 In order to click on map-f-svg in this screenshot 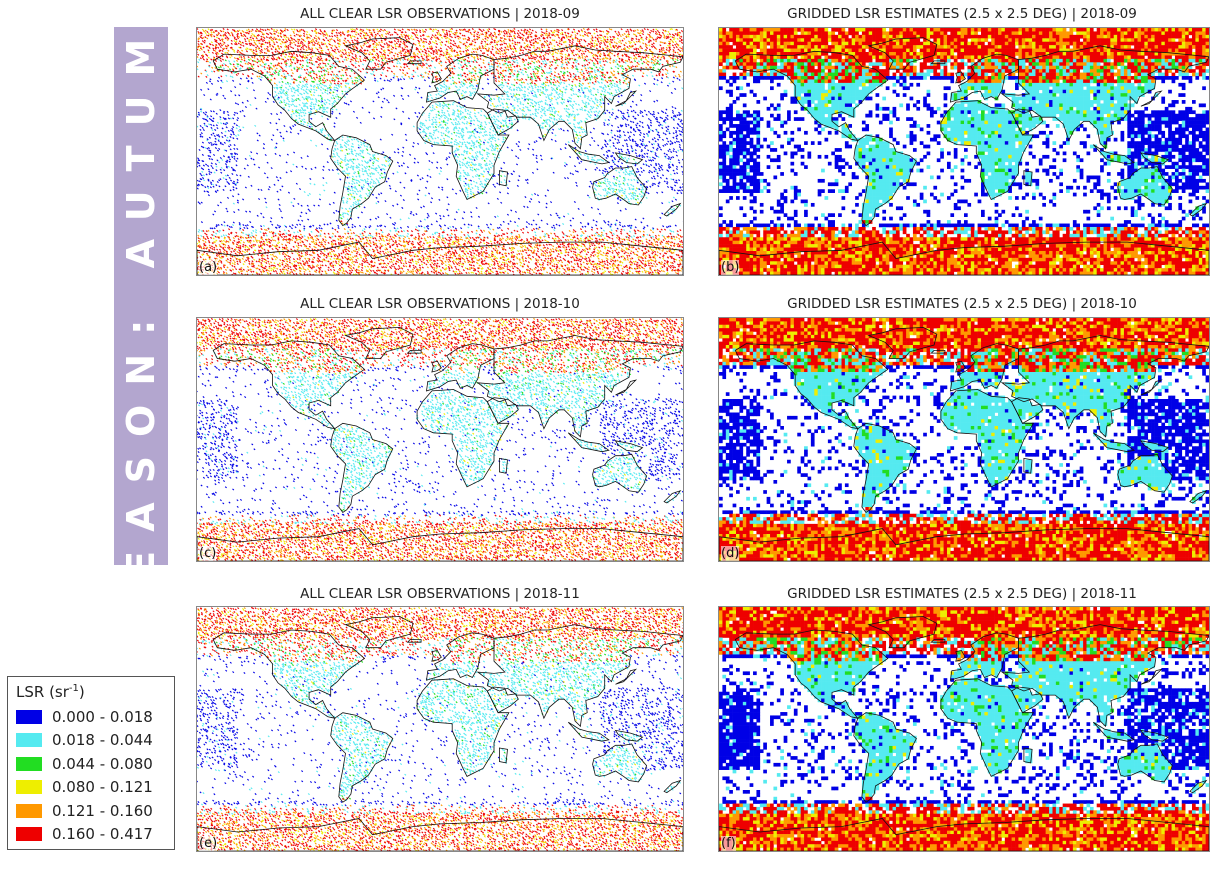, I will do `click(964, 729)`.